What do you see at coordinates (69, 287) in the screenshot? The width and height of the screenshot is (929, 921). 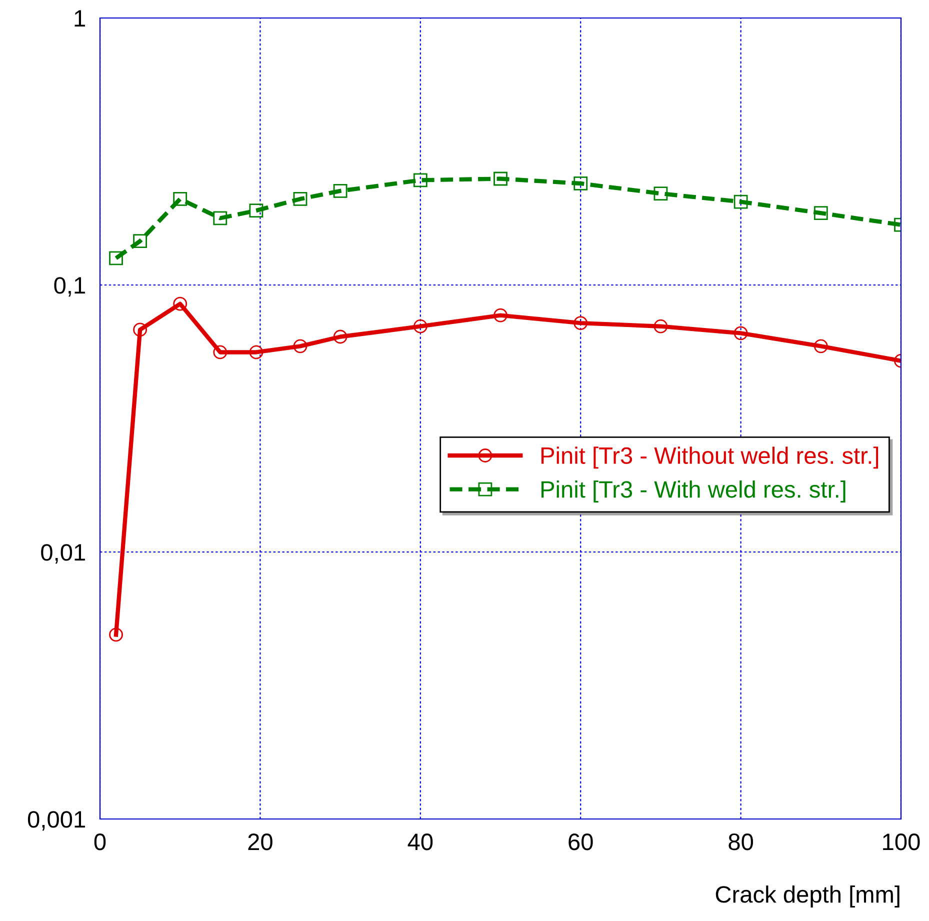 I see `y-tick-label: 0,1` at bounding box center [69, 287].